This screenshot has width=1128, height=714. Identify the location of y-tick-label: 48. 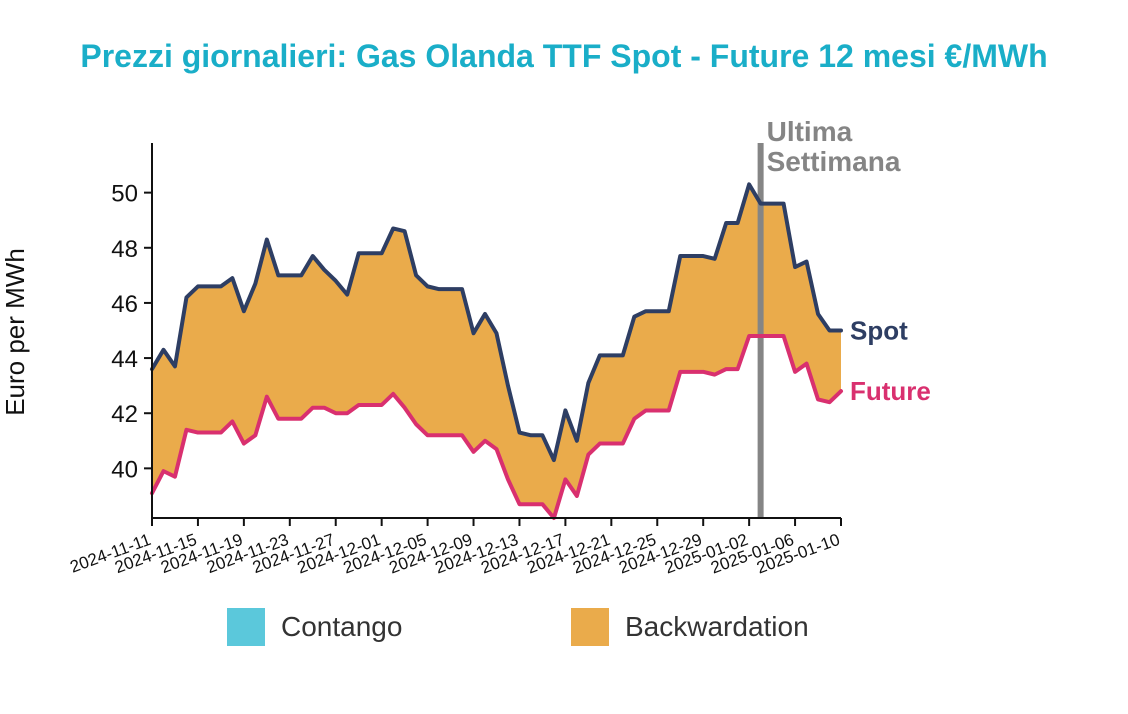
(124, 249).